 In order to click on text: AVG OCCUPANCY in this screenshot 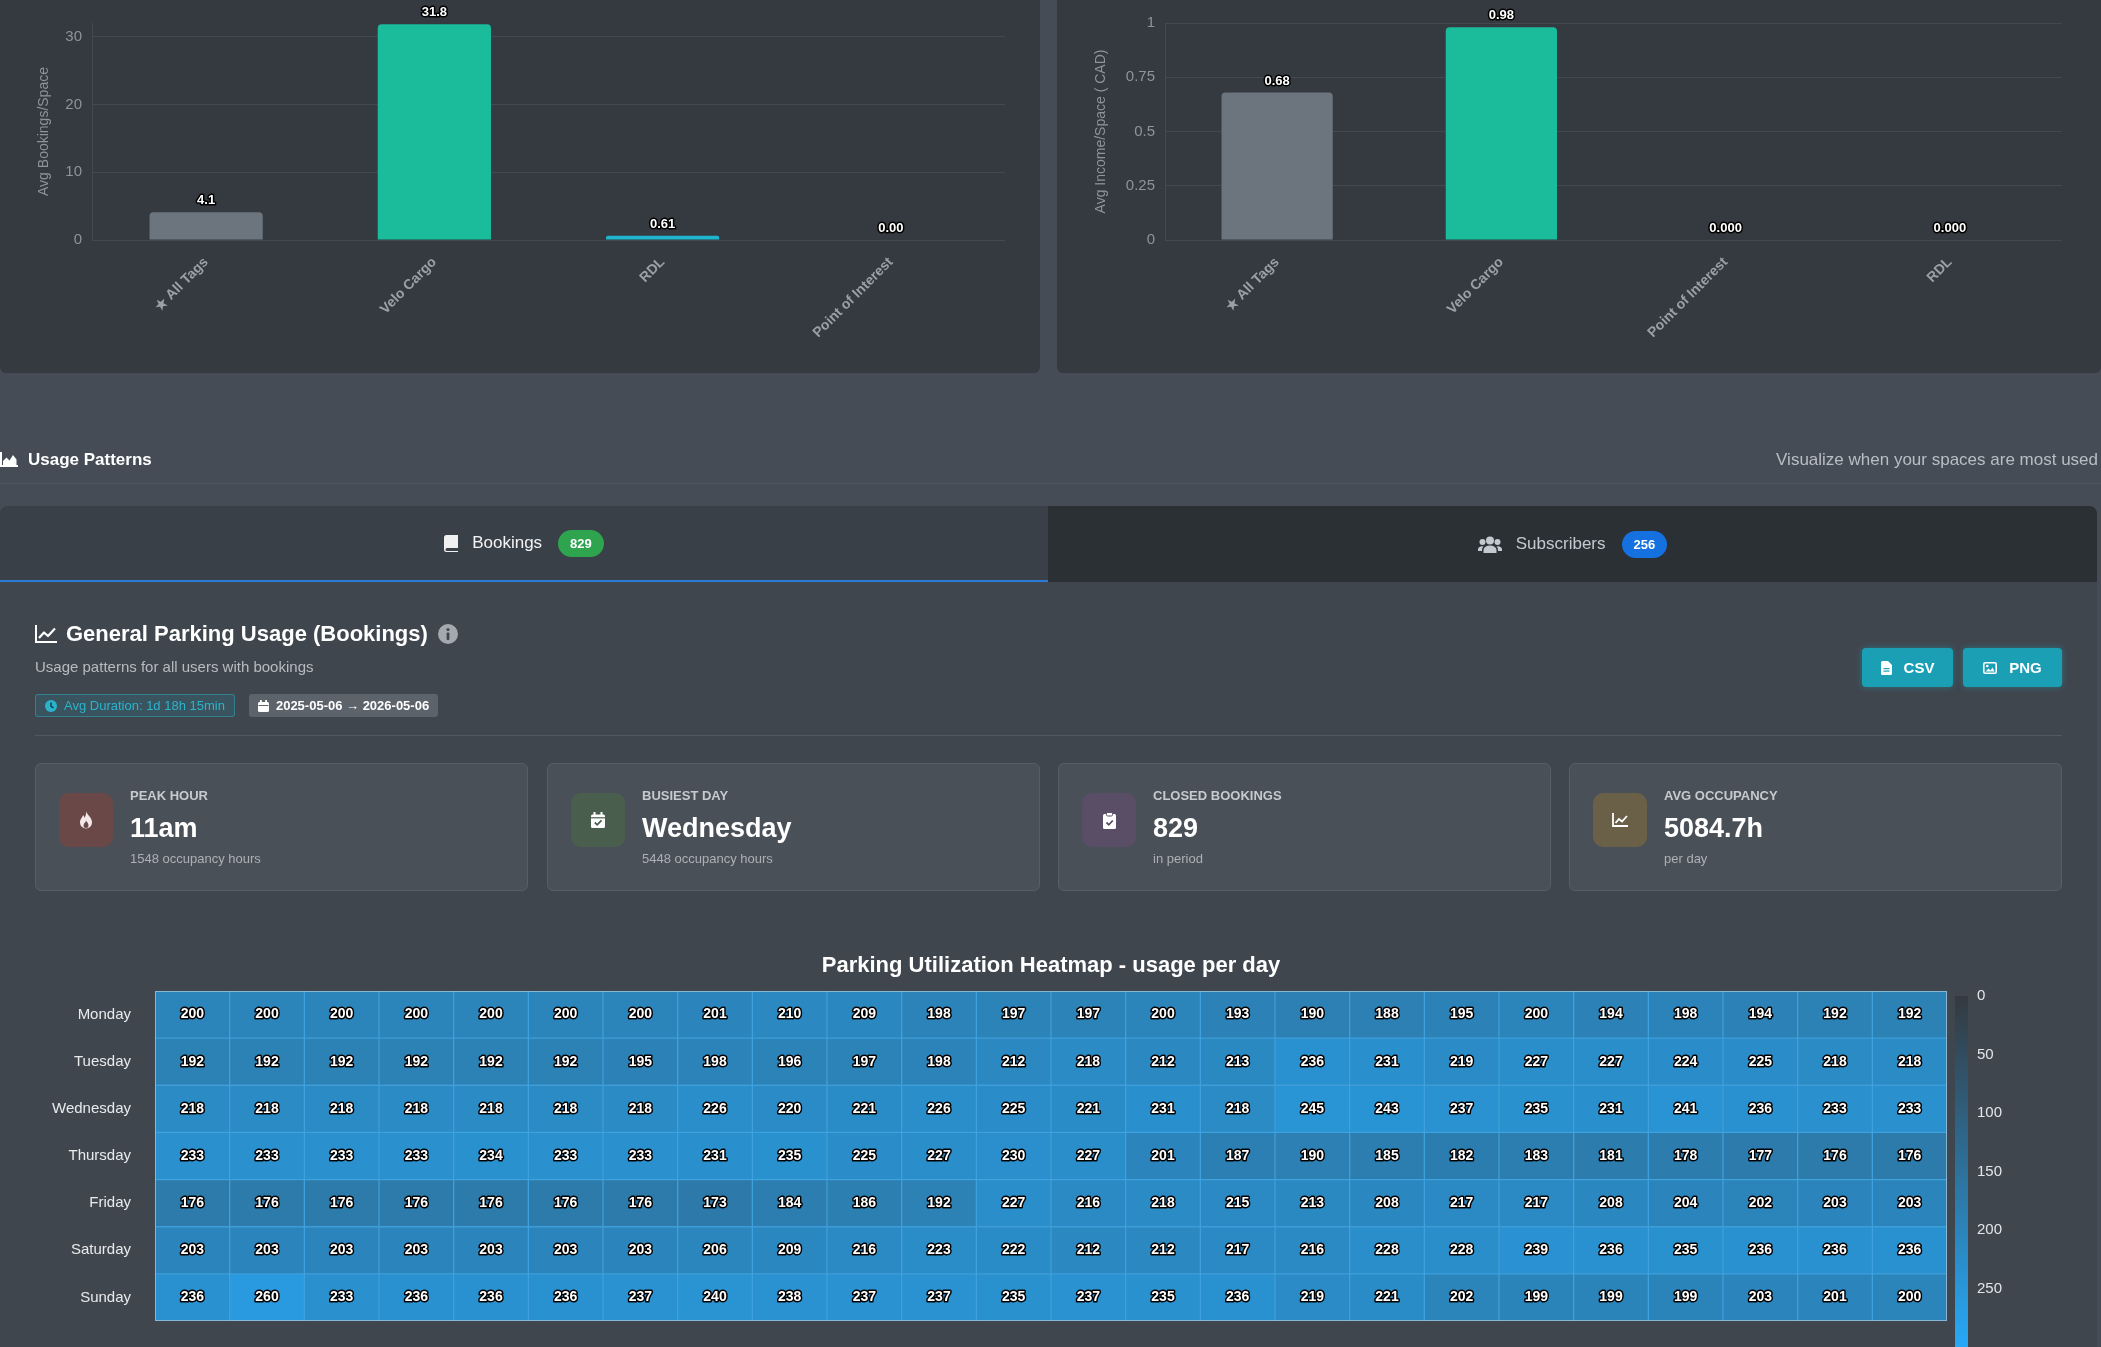, I will do `click(1721, 796)`.